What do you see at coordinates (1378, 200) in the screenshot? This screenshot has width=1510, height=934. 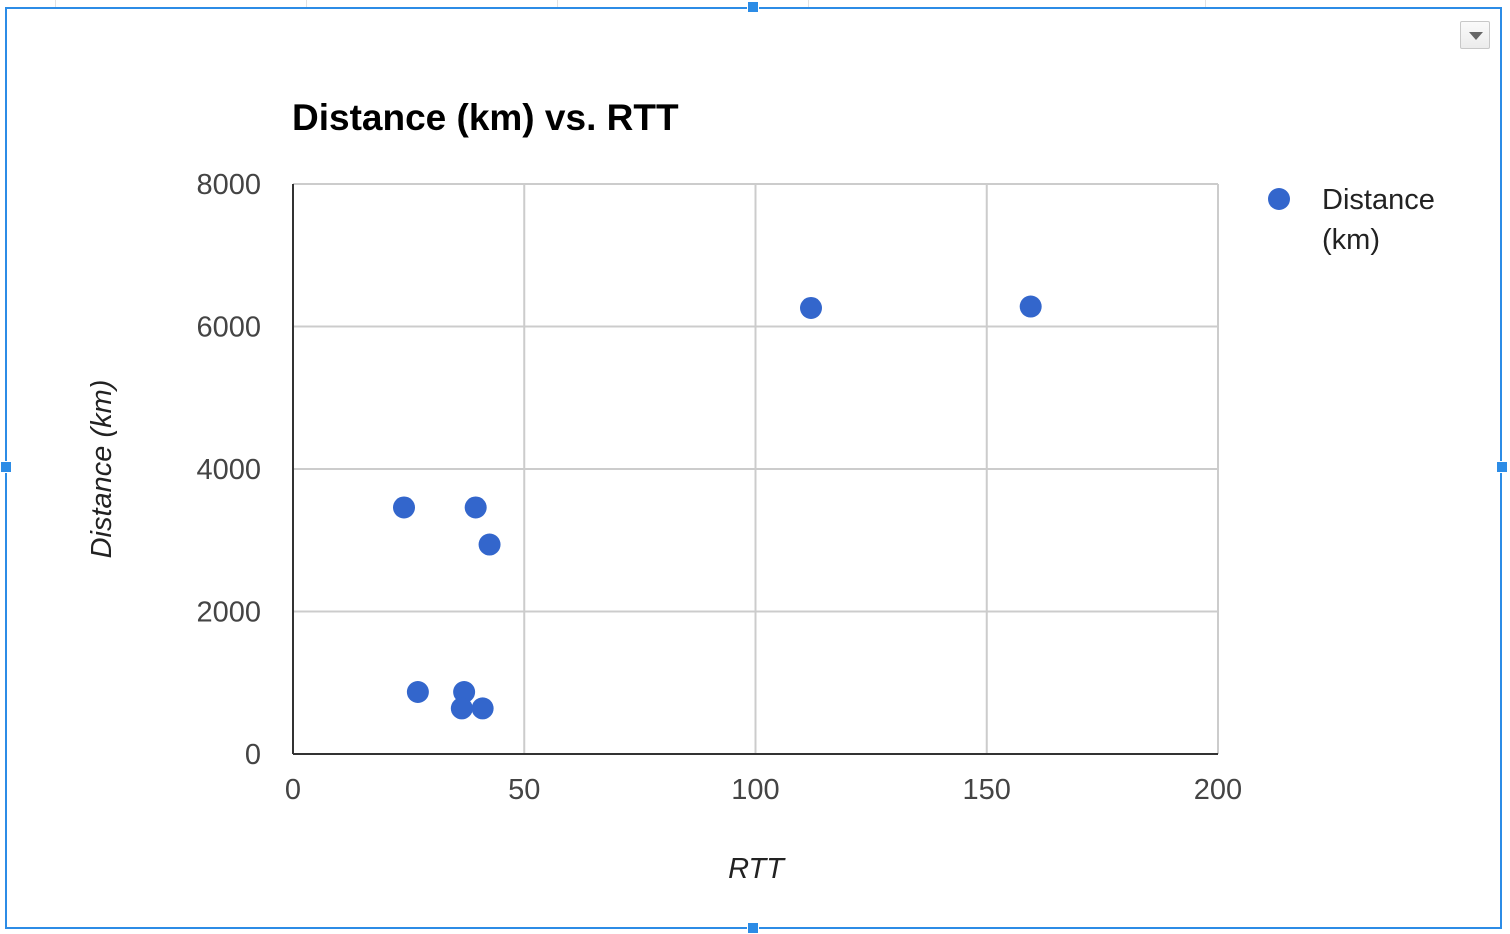 I see `legend-label-line-1: Distance` at bounding box center [1378, 200].